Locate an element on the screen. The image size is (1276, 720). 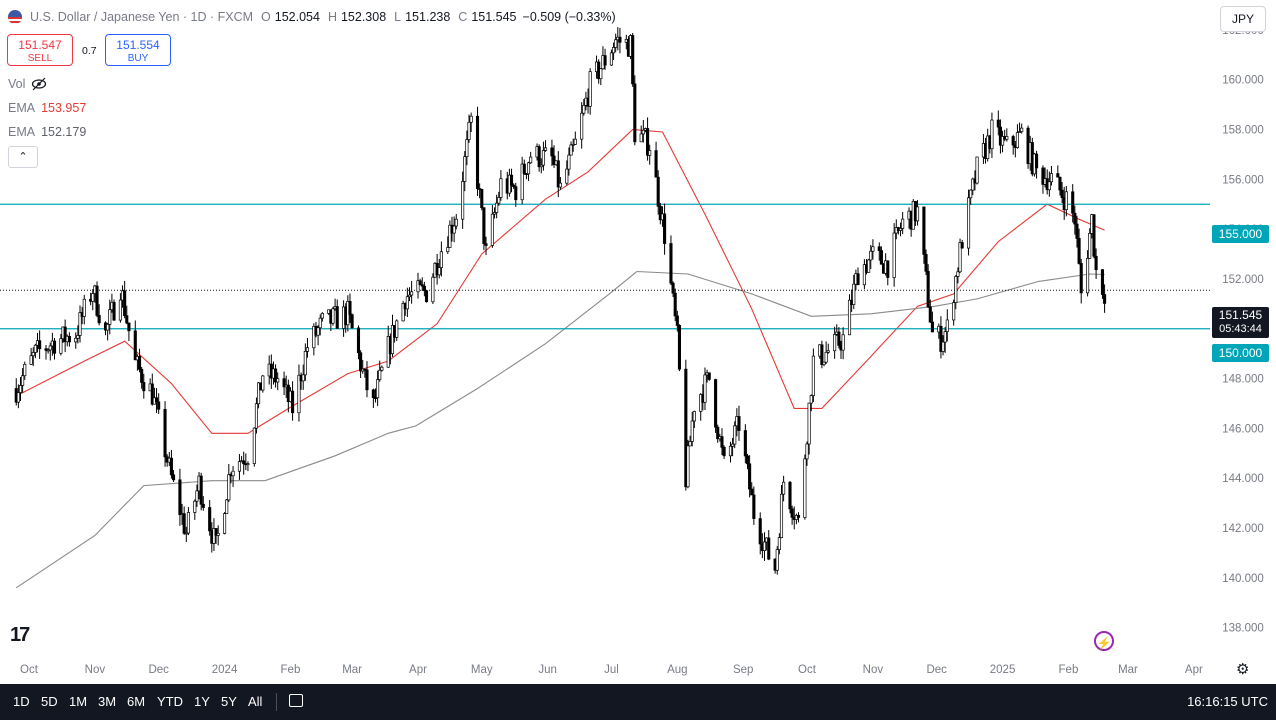
sell-price: 151.547 is located at coordinates (40, 45).